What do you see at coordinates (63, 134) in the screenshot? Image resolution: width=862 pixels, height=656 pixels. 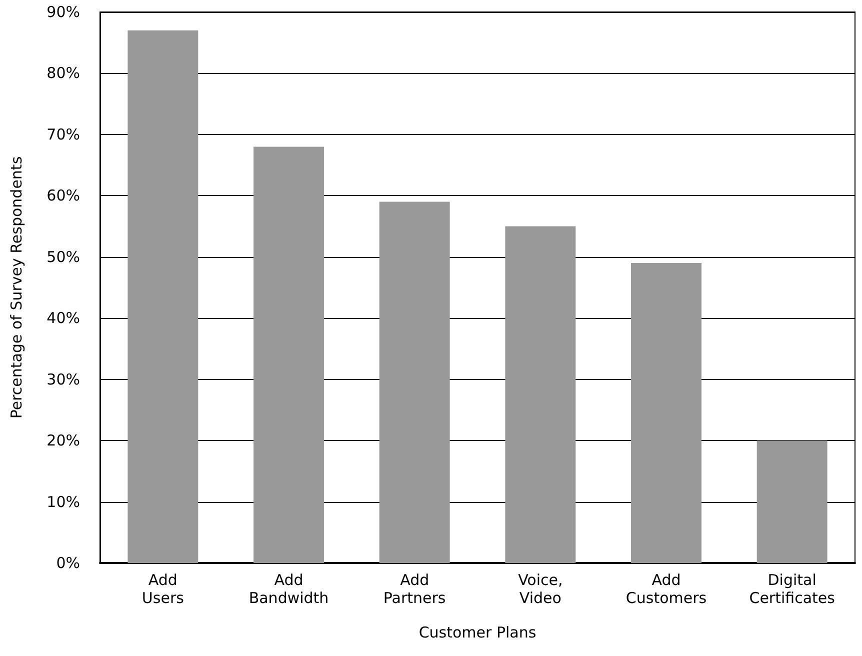 I see `y-tick-label: 70%` at bounding box center [63, 134].